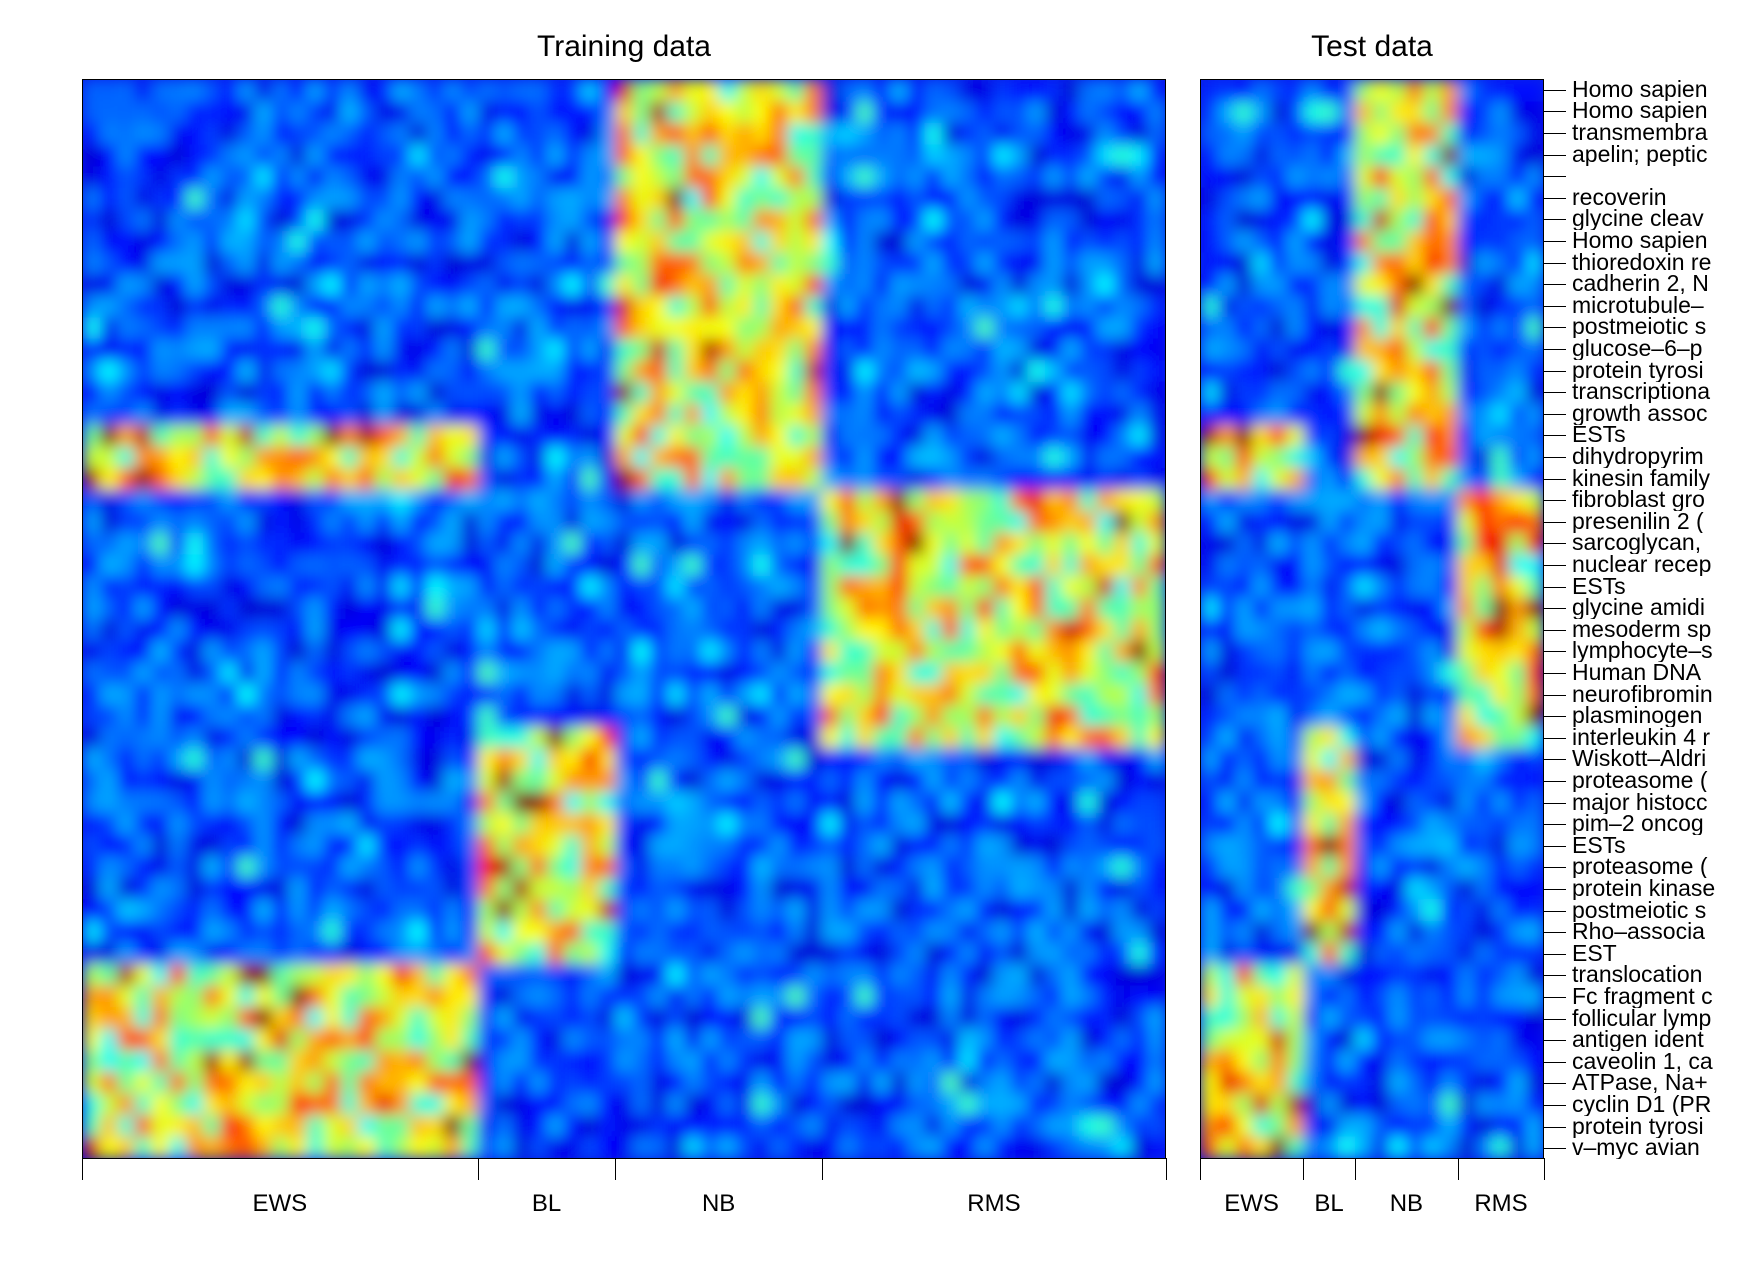 This screenshot has width=1758, height=1270. I want to click on gene-label: Human DNA, so click(1637, 672).